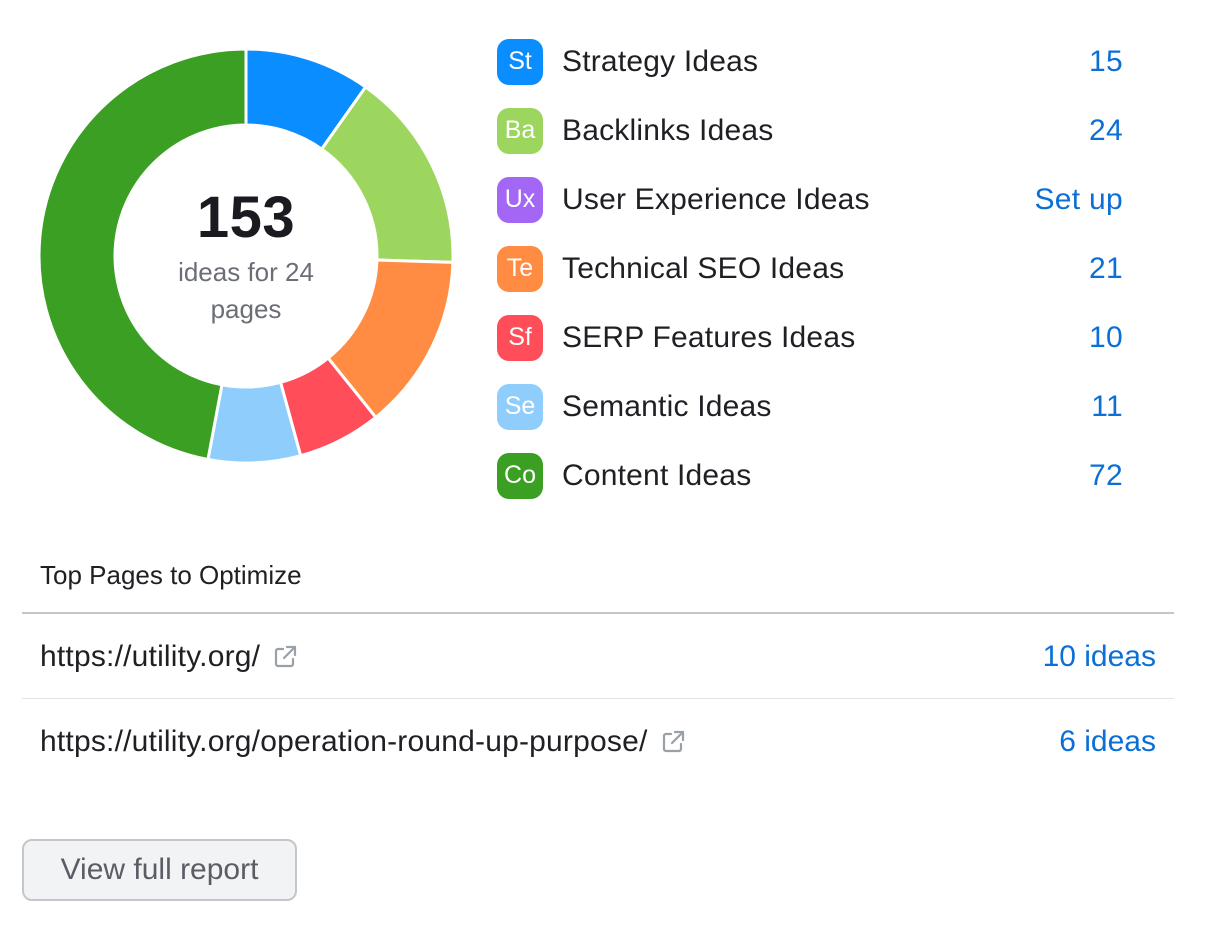  What do you see at coordinates (812, 61) in the screenshot?
I see `legend-row-strategy: St Strategy Ideas 15` at bounding box center [812, 61].